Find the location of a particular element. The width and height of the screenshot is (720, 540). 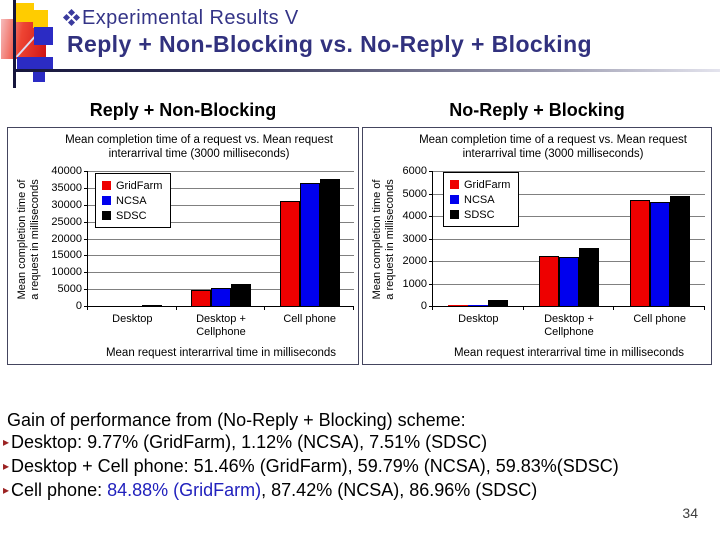

bar-sdsc-desktop is located at coordinates (152, 305).